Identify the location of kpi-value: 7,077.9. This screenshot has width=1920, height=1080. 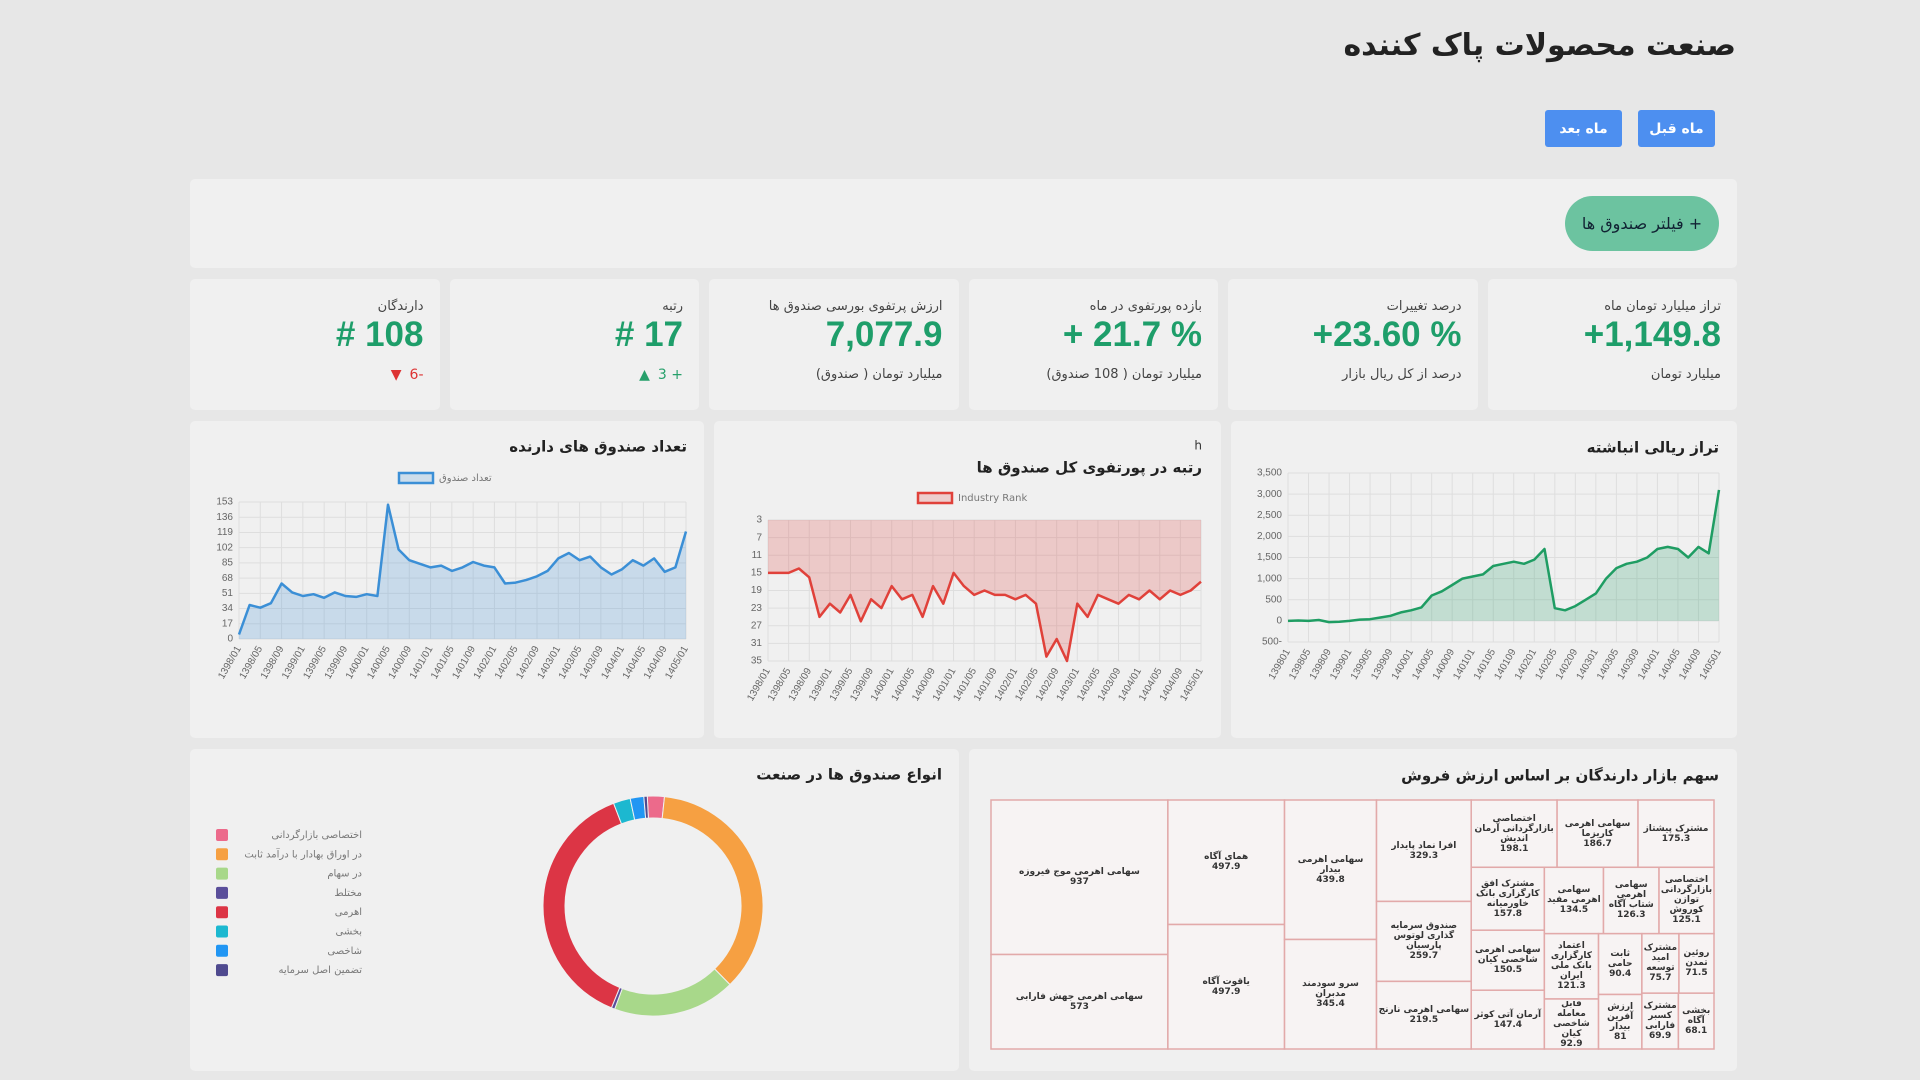
(884, 334).